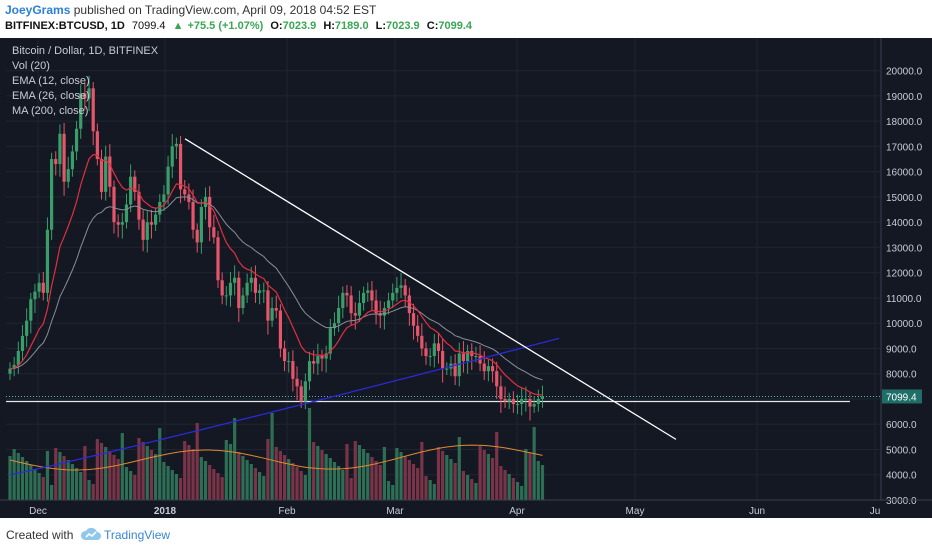 This screenshot has height=550, width=932. Describe the element at coordinates (276, 26) in the screenshot. I see `open-label: O:` at that location.